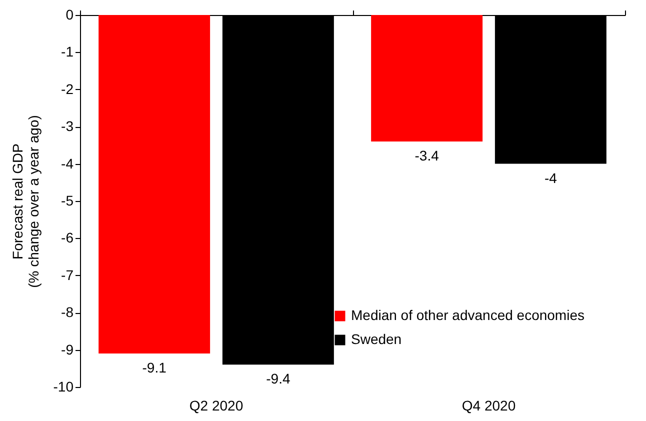 This screenshot has height=421, width=646. What do you see at coordinates (154, 368) in the screenshot?
I see `data-label: -9.1` at bounding box center [154, 368].